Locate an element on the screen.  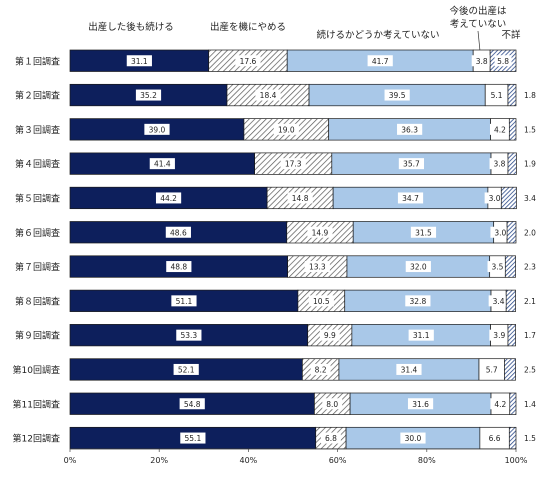
legend-leader-no-plan is located at coordinates (479, 41).